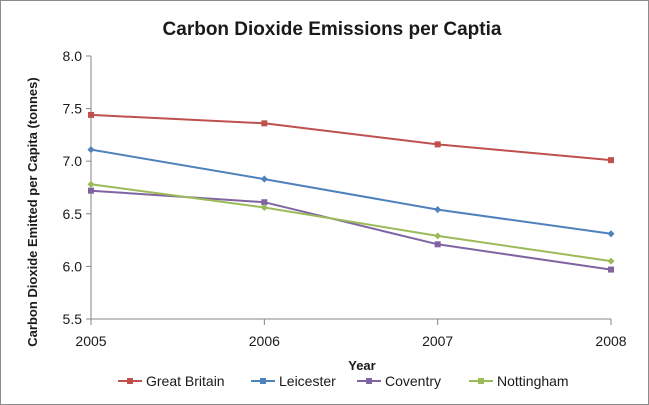  I want to click on y-tick-label: 8.0, so click(73, 56).